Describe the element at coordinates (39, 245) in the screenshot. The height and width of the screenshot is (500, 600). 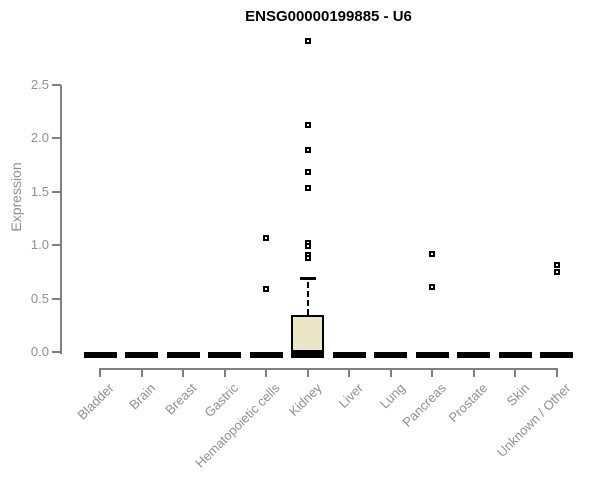
I see `y-tick-label: 1.0` at that location.